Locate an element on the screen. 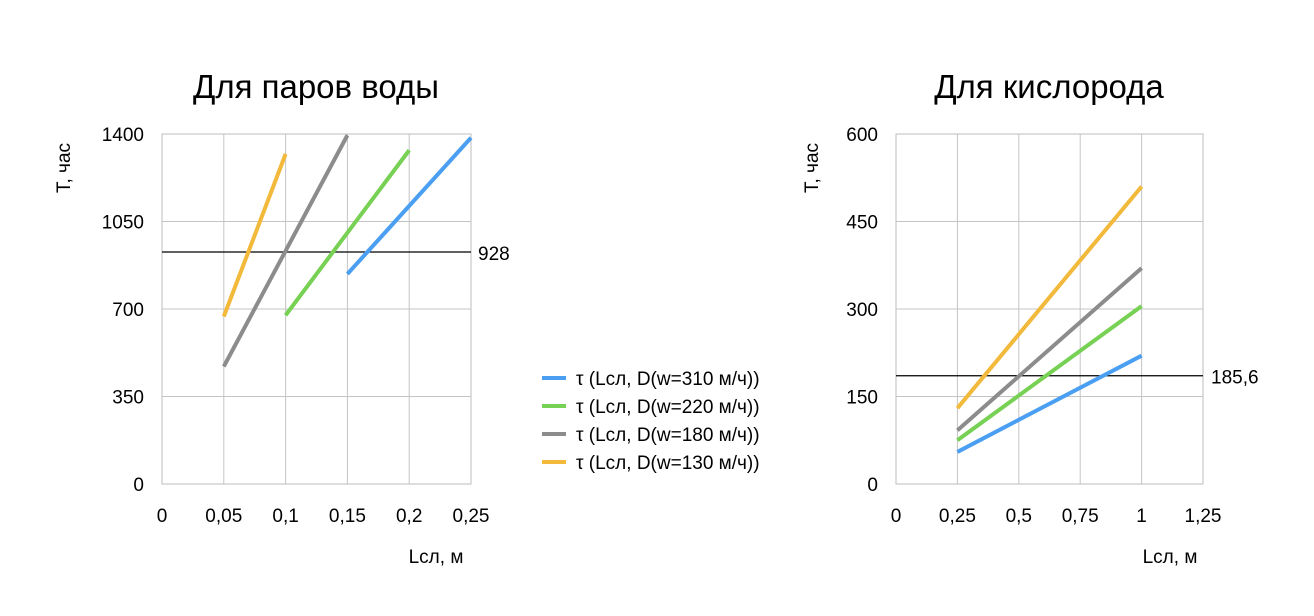 The width and height of the screenshot is (1314, 616). reference-line-label: 928 is located at coordinates (494, 254).